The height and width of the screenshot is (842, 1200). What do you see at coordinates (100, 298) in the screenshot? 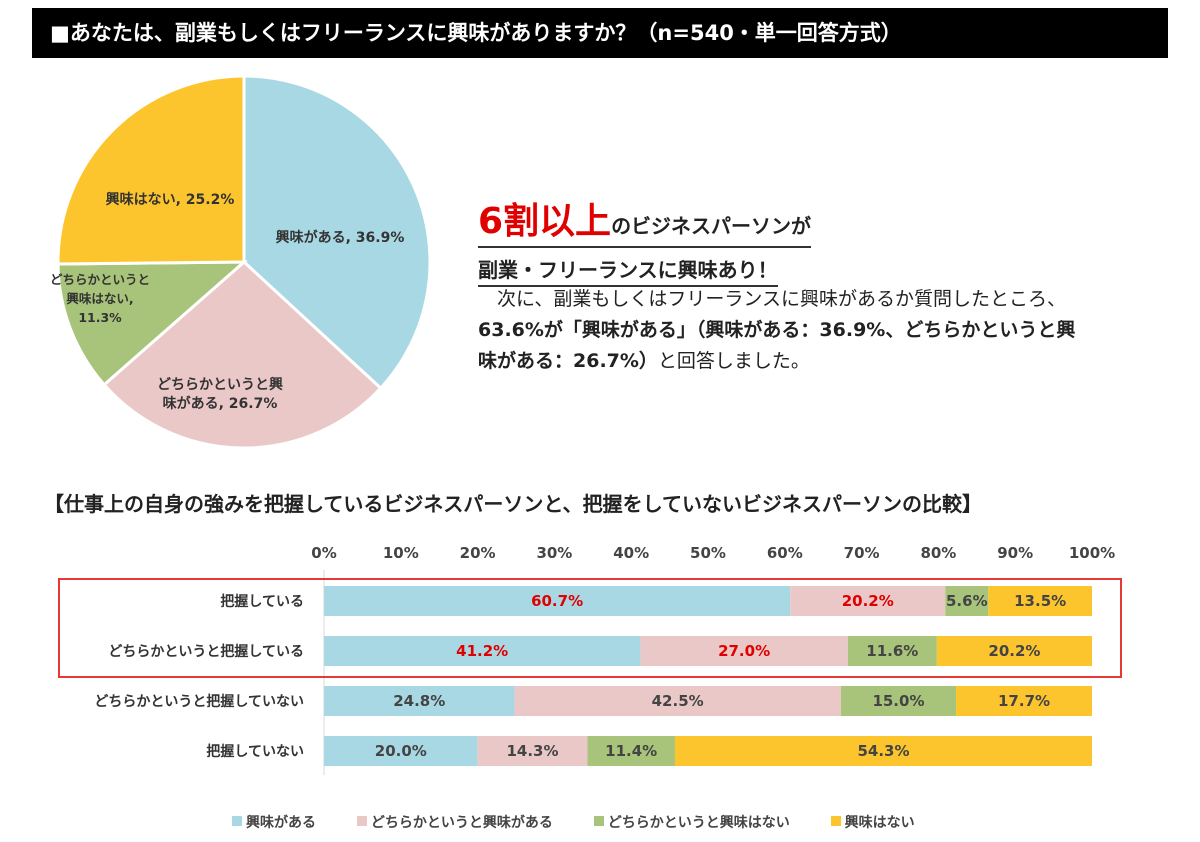
I see `pie-slice-label: どちらかというと興味はない, 11.3%` at bounding box center [100, 298].